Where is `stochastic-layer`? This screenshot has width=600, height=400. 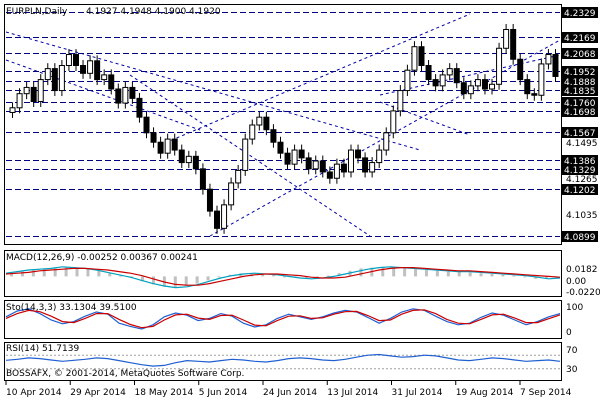
stochastic-layer is located at coordinates (283, 319).